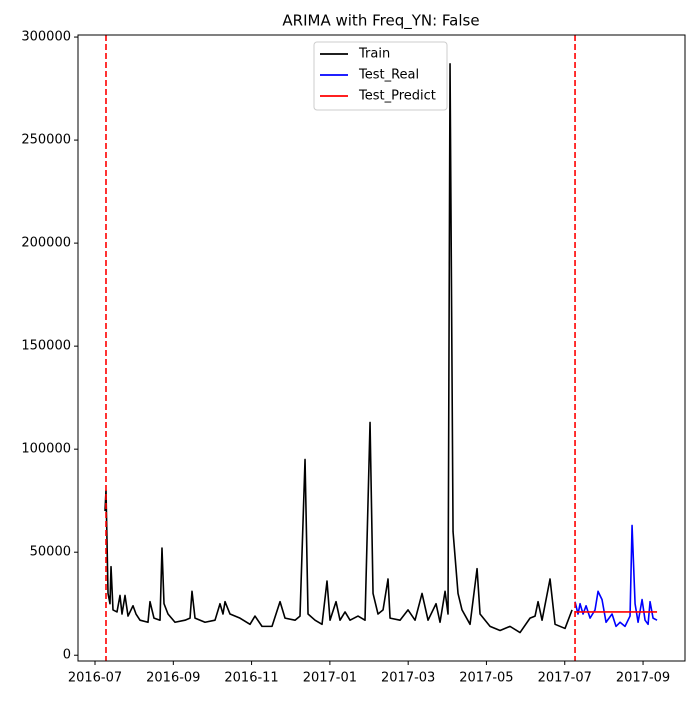  Describe the element at coordinates (388, 75) in the screenshot. I see `legend-label: Test_Real` at that location.